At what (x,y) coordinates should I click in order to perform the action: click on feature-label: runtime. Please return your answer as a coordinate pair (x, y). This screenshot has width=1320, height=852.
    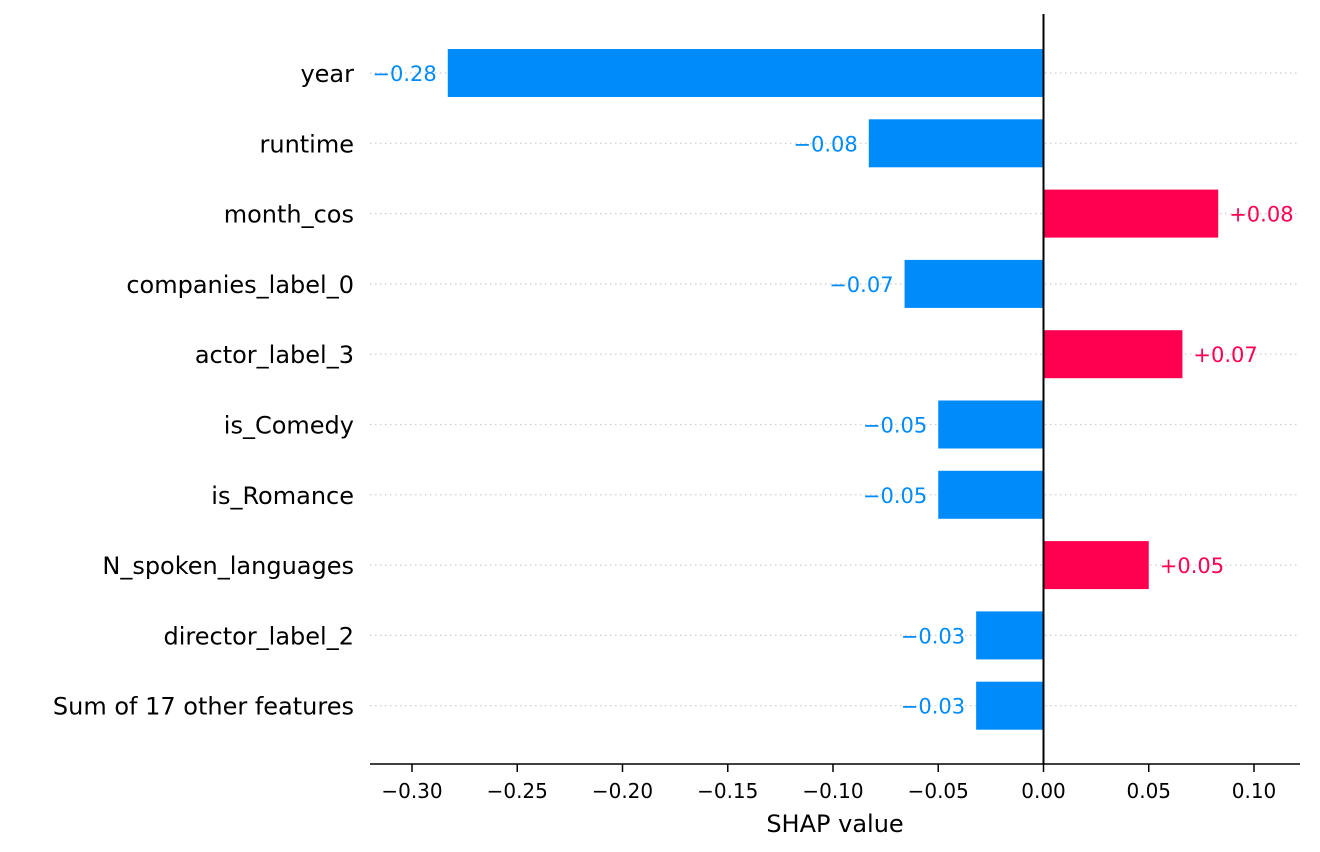
    Looking at the image, I should click on (306, 144).